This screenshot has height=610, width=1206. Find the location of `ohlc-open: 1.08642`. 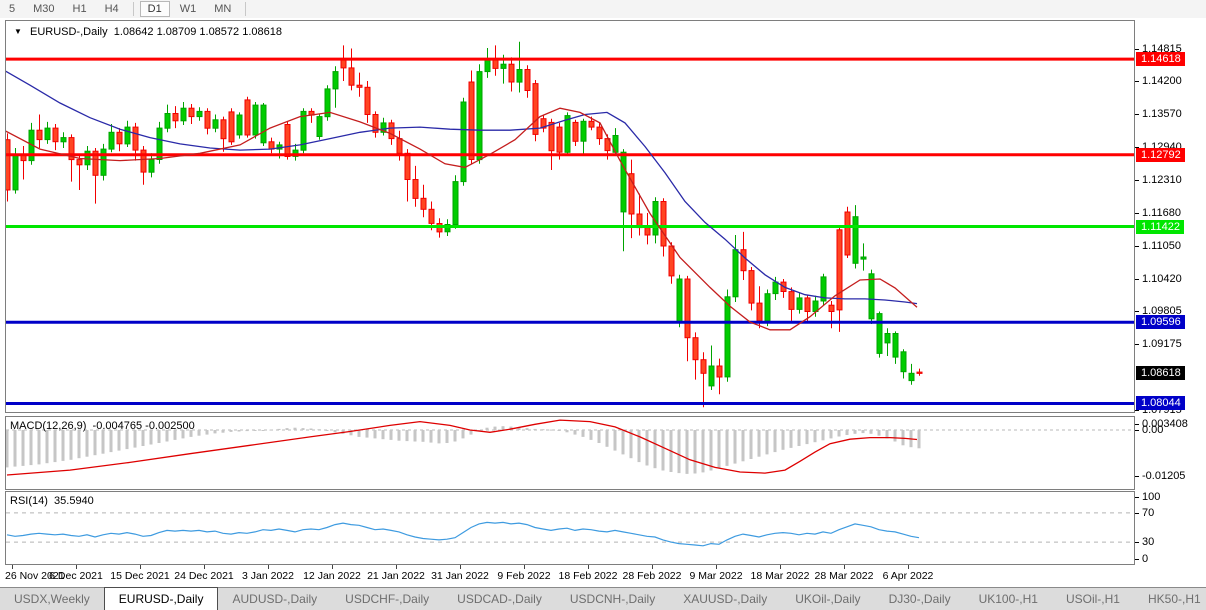

ohlc-open: 1.08642 is located at coordinates (133, 32).